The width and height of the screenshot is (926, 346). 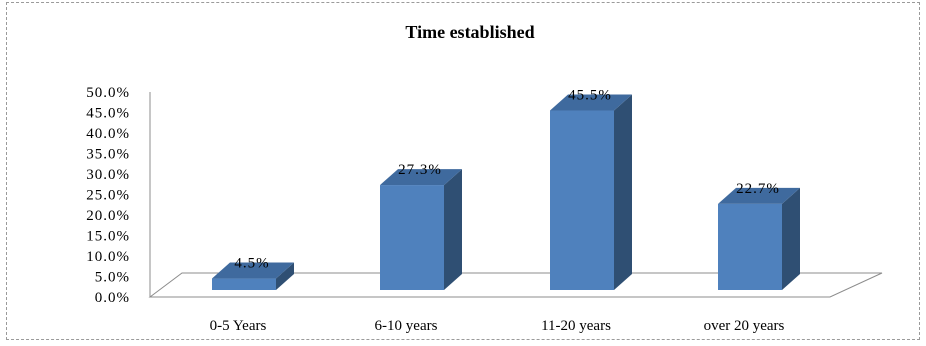 What do you see at coordinates (112, 298) in the screenshot?
I see `y-tick-label: 0.0%` at bounding box center [112, 298].